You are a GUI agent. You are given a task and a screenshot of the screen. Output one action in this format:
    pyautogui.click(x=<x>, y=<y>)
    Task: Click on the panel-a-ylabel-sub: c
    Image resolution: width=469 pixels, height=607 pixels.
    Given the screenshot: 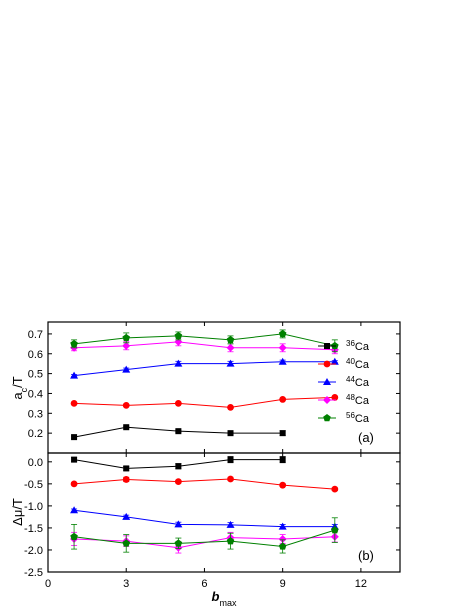 What is the action you would take?
    pyautogui.click(x=24, y=389)
    